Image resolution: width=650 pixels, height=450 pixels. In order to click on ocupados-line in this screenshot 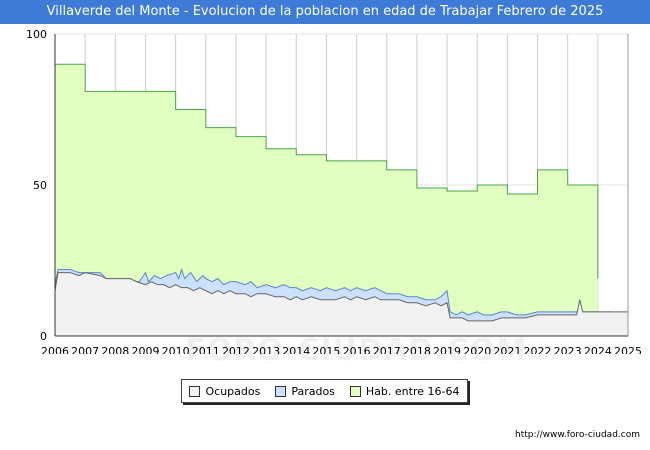, I will do `click(341, 297)`.